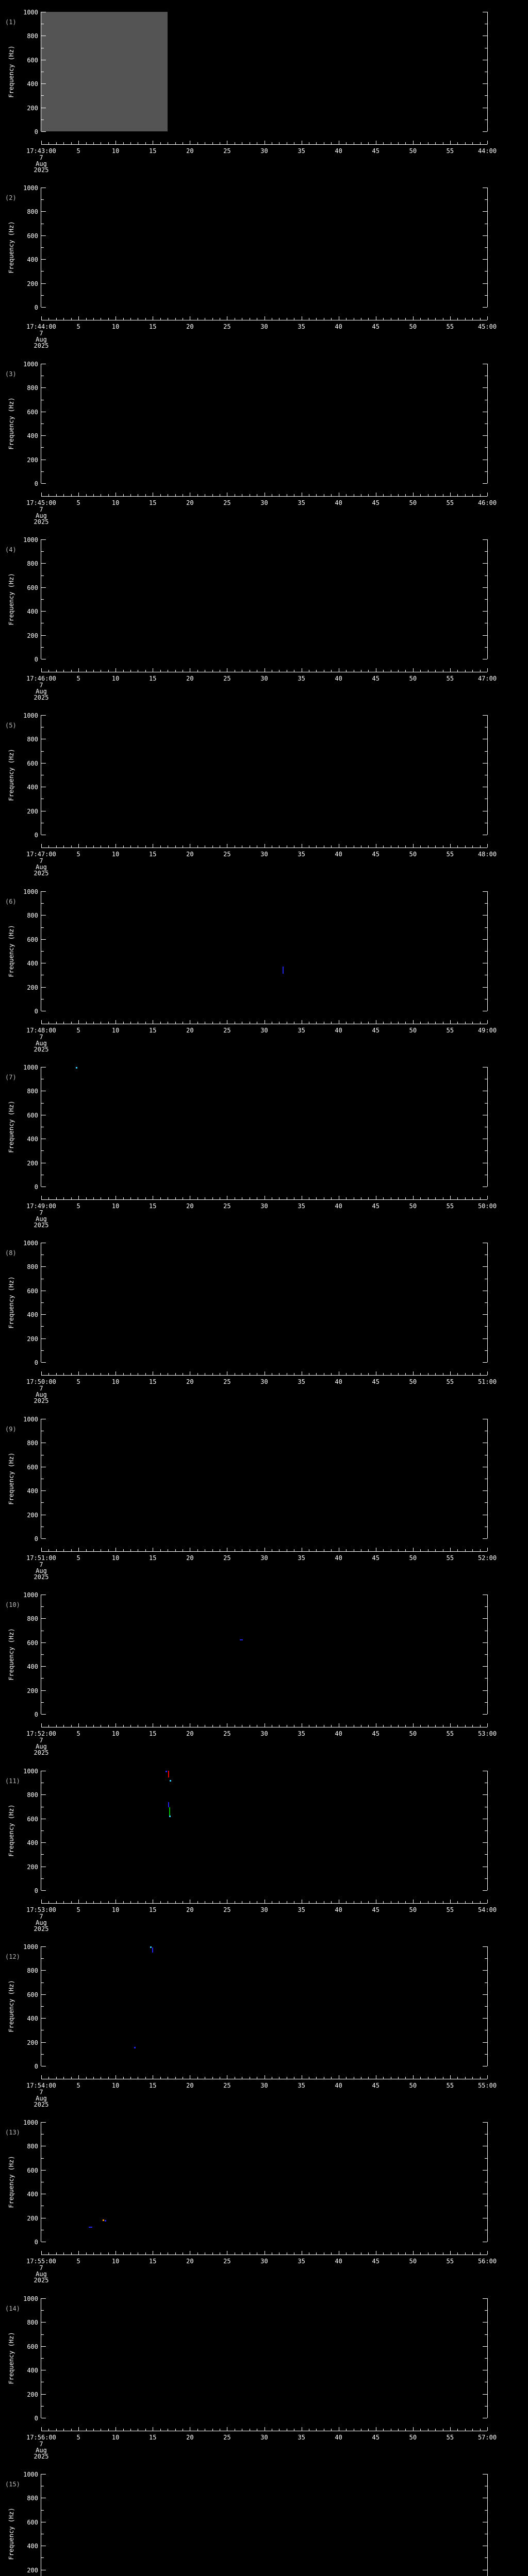  Describe the element at coordinates (78, 1558) in the screenshot. I see `x-tick-label: 5` at that location.